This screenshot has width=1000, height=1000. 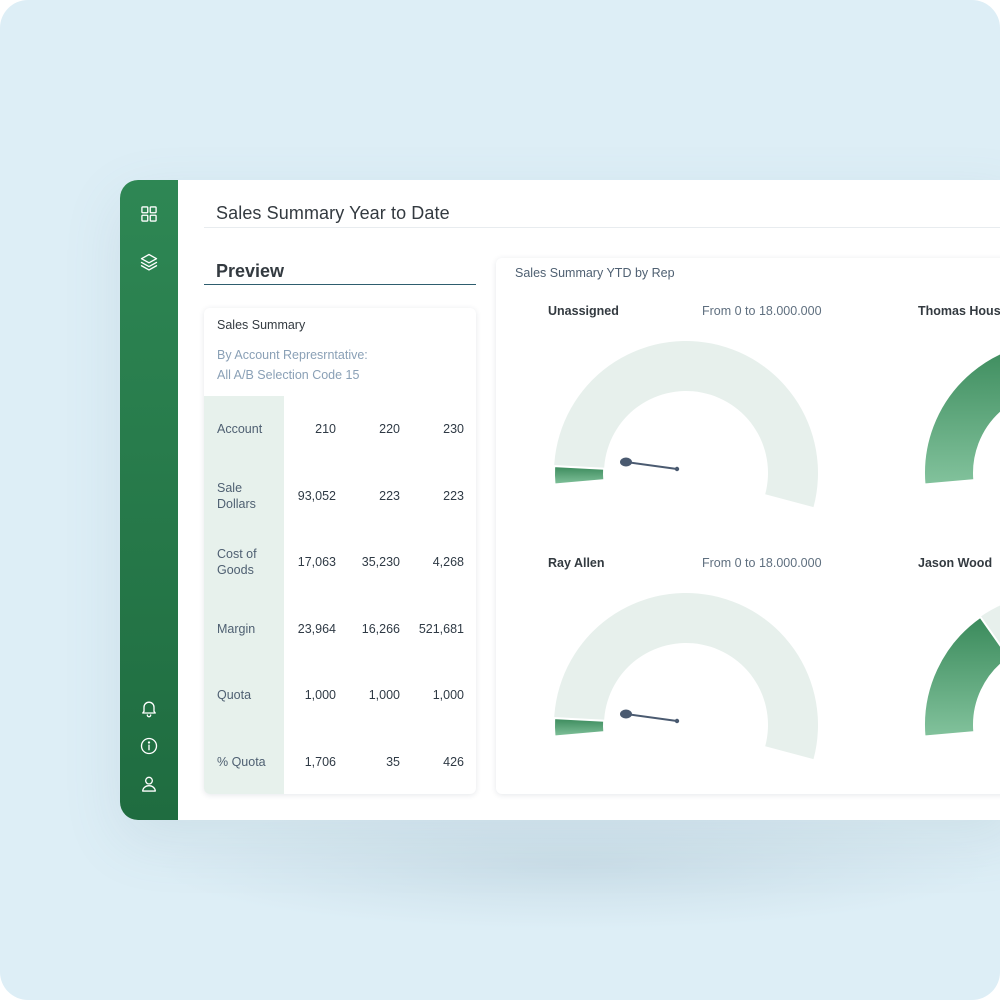 What do you see at coordinates (340, 695) in the screenshot?
I see `table-row: Quota 1,000 1,000 1,000` at bounding box center [340, 695].